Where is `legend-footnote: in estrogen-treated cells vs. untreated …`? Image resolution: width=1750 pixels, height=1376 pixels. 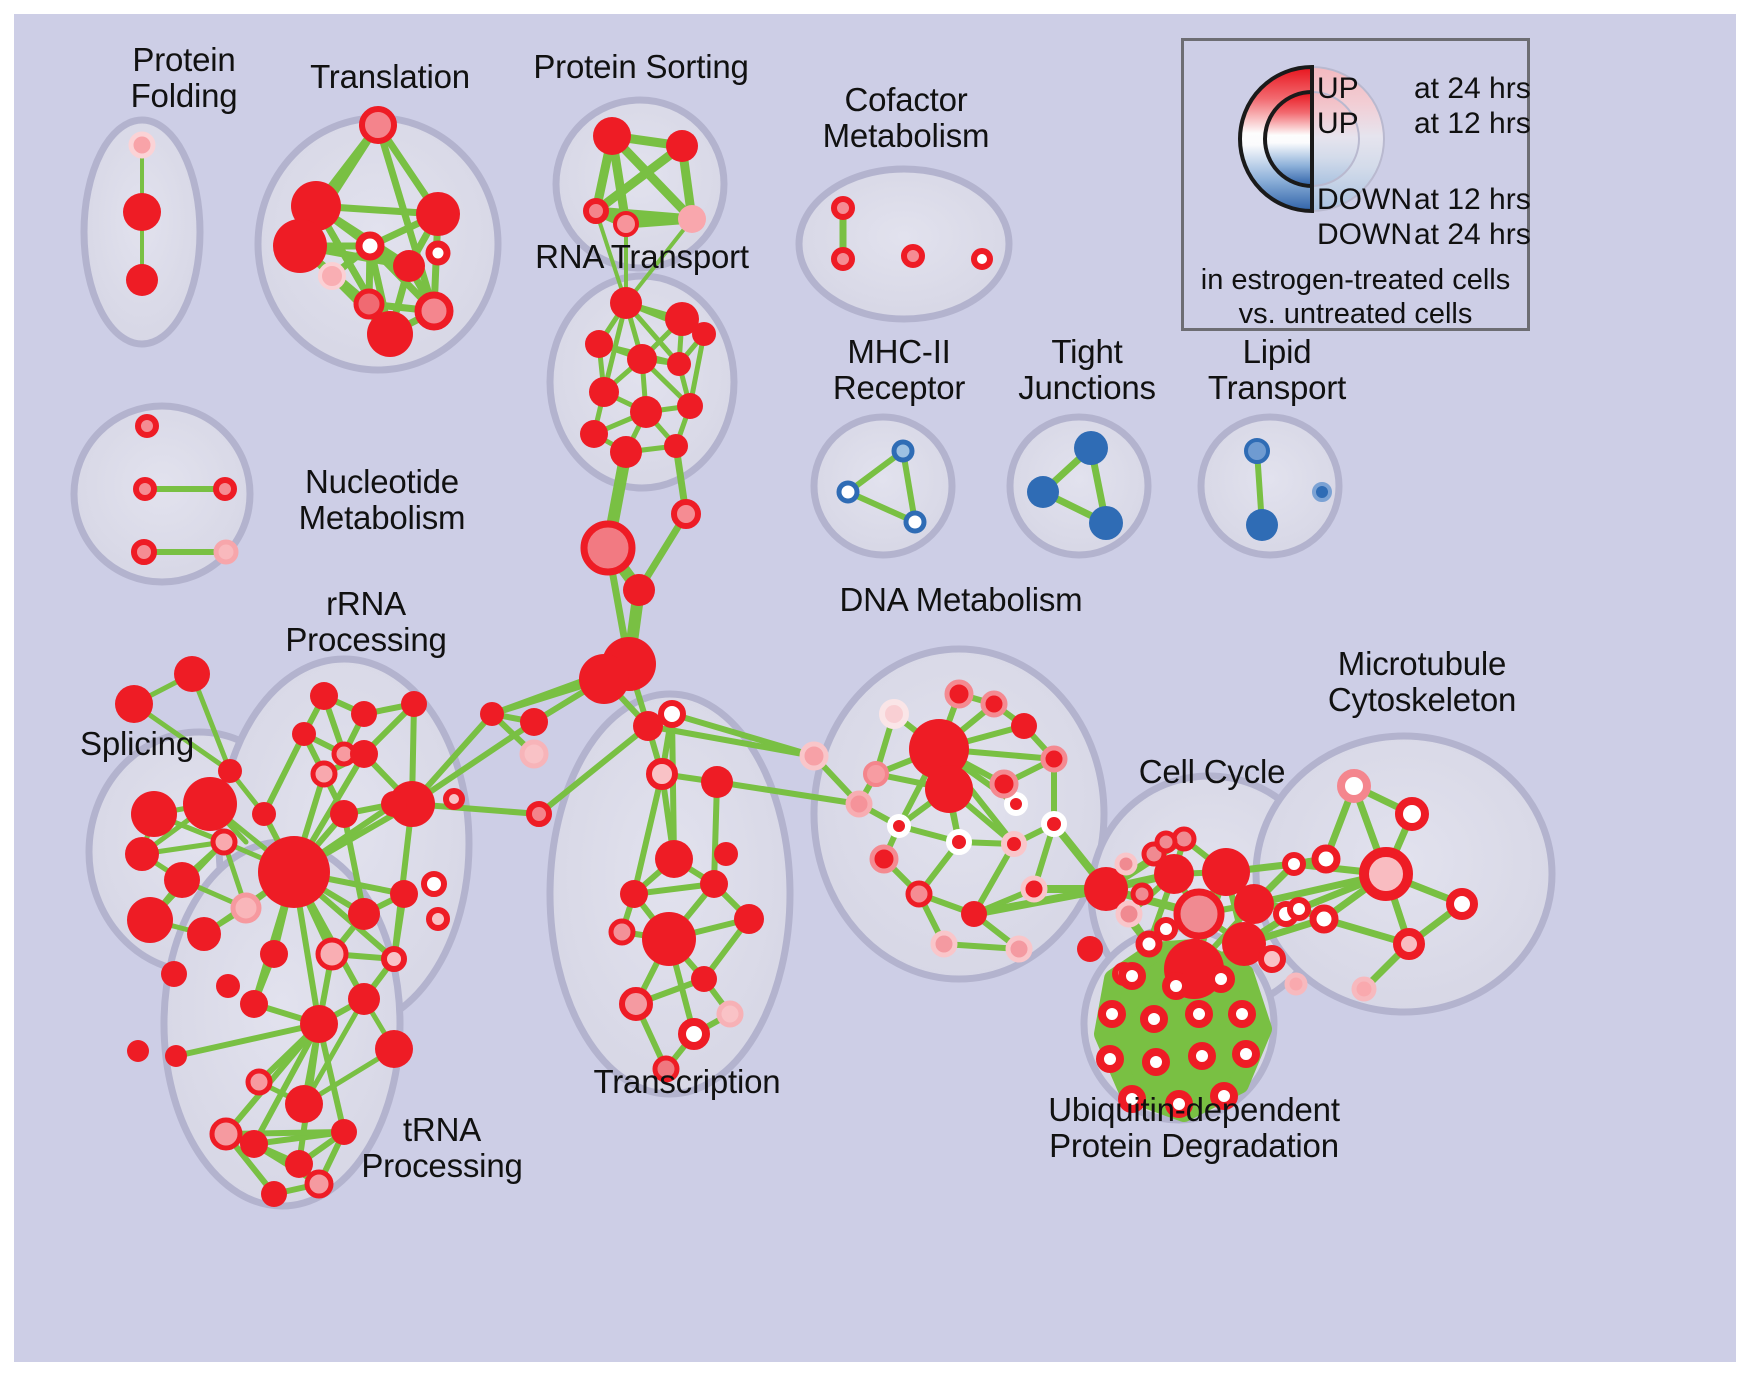 legend-footnote: in estrogen-treated cells vs. untreated … is located at coordinates (1355, 297).